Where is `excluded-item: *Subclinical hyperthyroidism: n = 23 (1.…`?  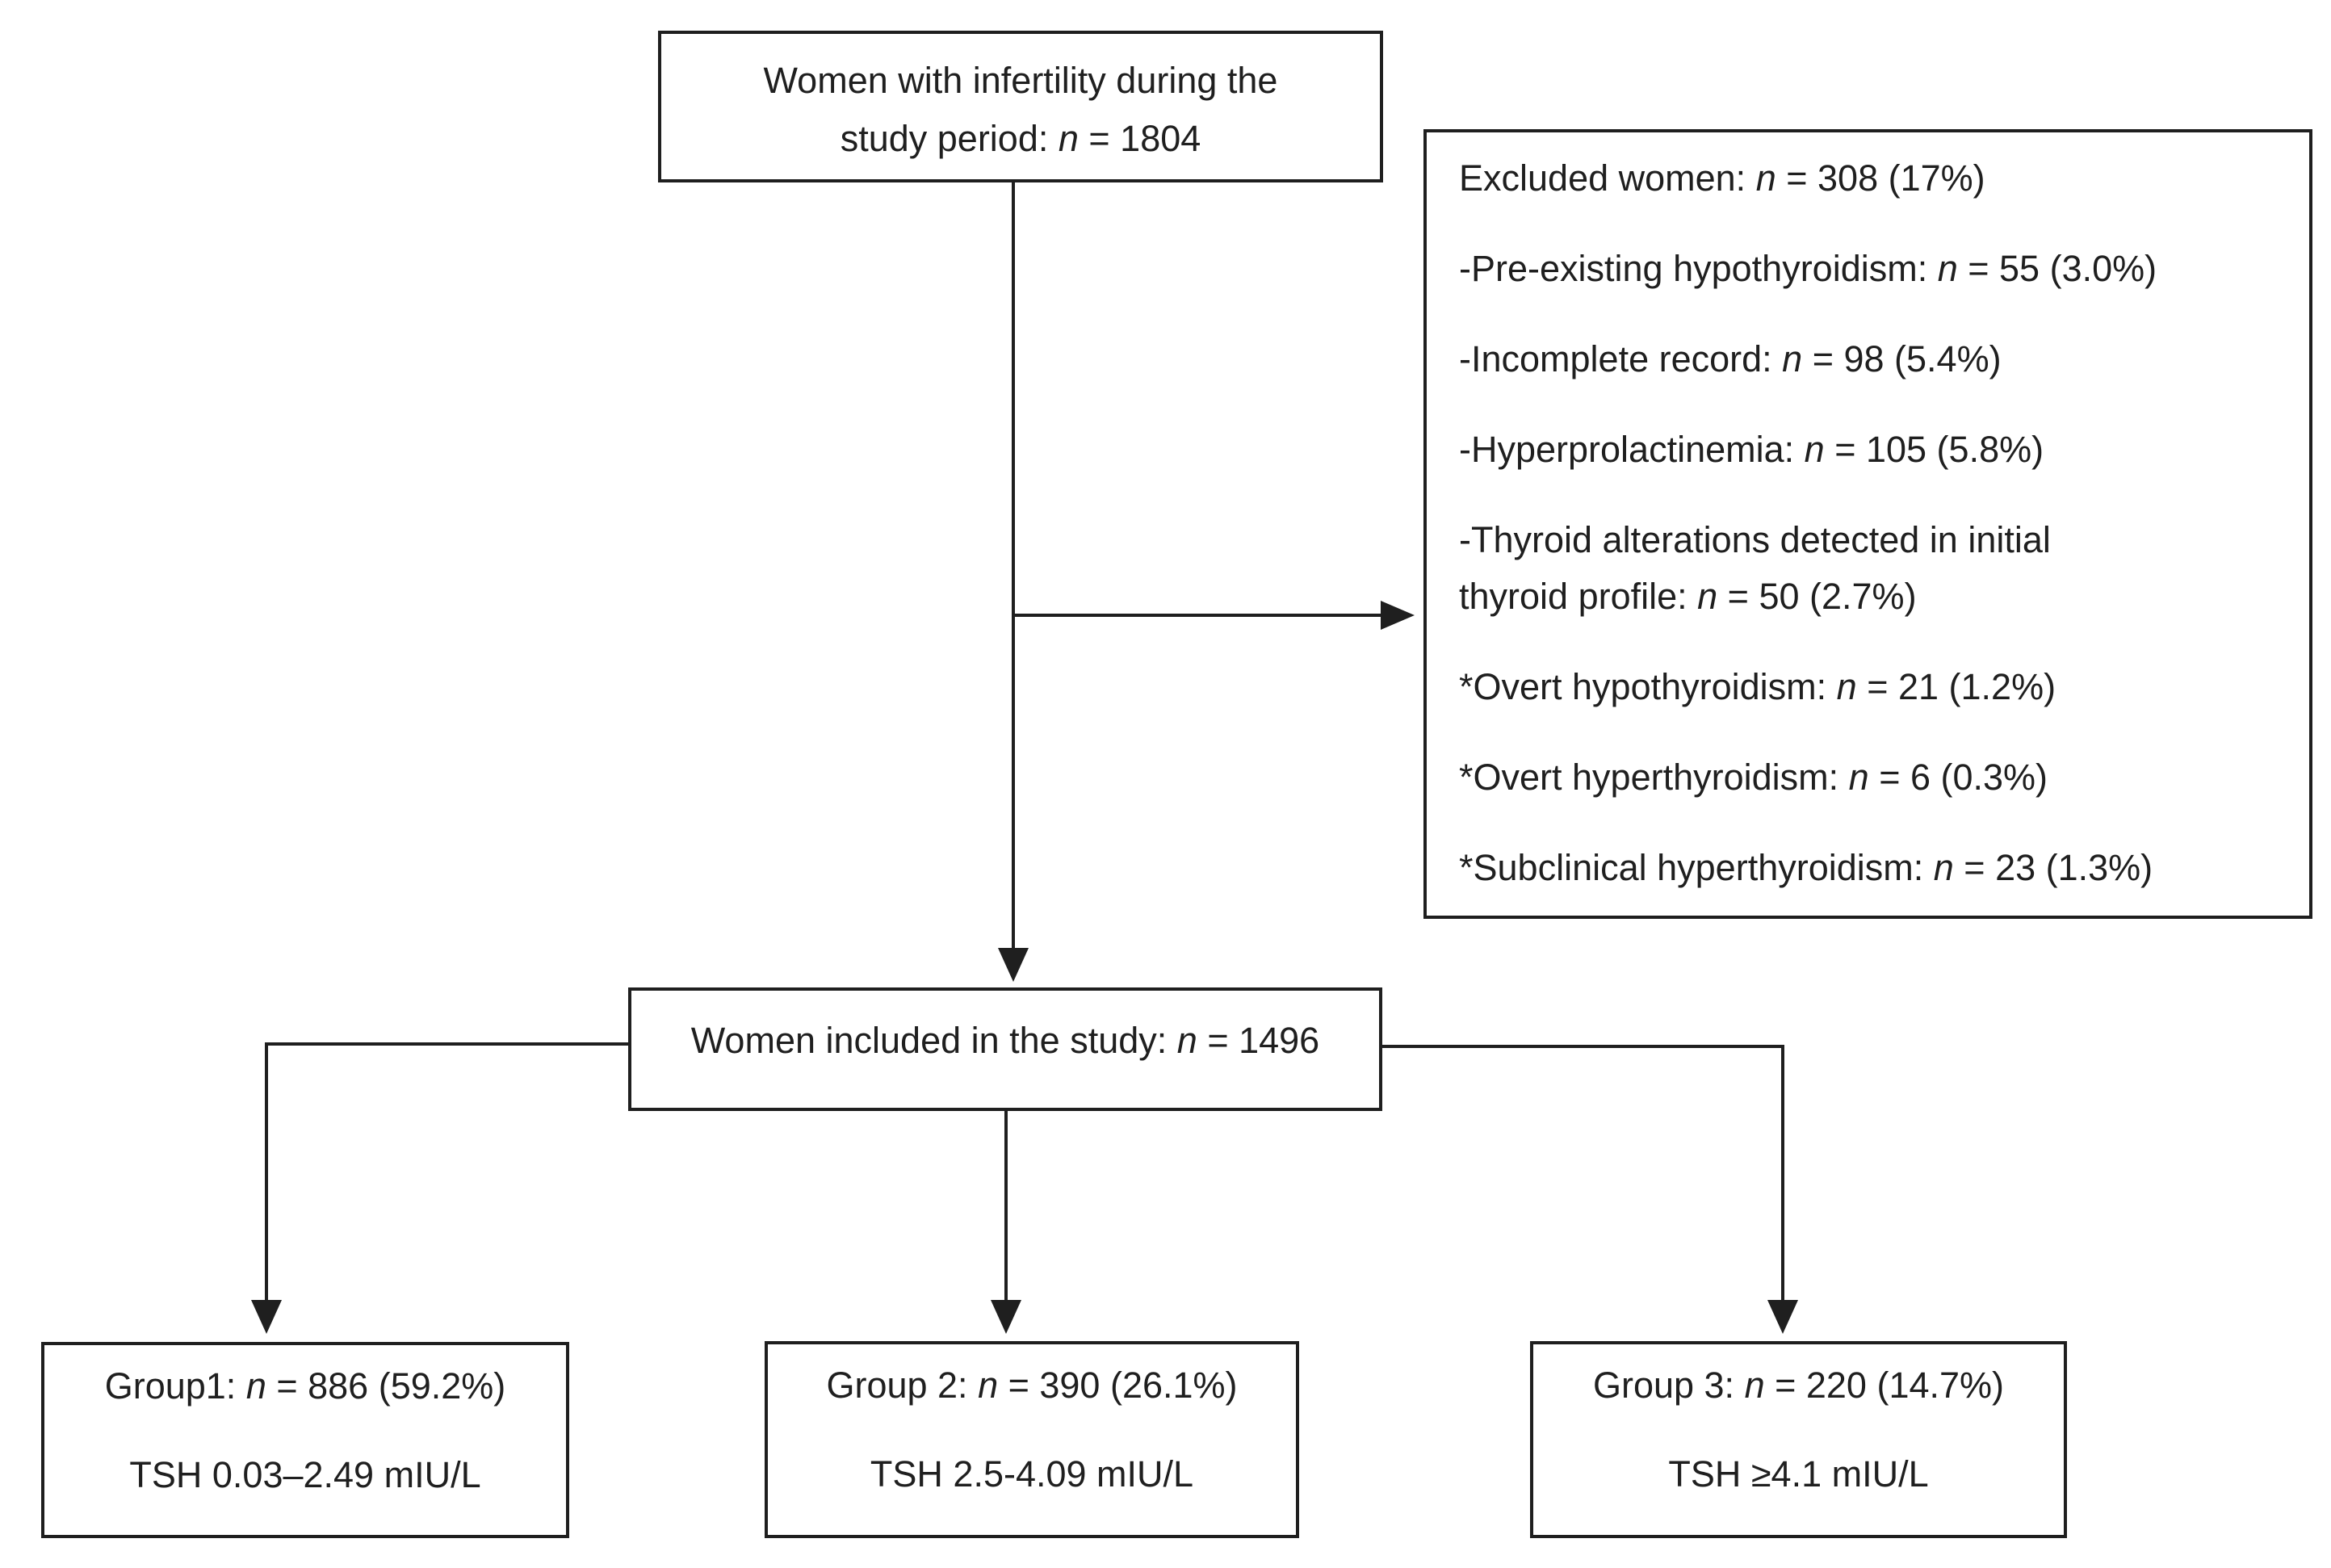 excluded-item: *Subclinical hyperthyroidism: n = 23 (1.… is located at coordinates (1806, 867).